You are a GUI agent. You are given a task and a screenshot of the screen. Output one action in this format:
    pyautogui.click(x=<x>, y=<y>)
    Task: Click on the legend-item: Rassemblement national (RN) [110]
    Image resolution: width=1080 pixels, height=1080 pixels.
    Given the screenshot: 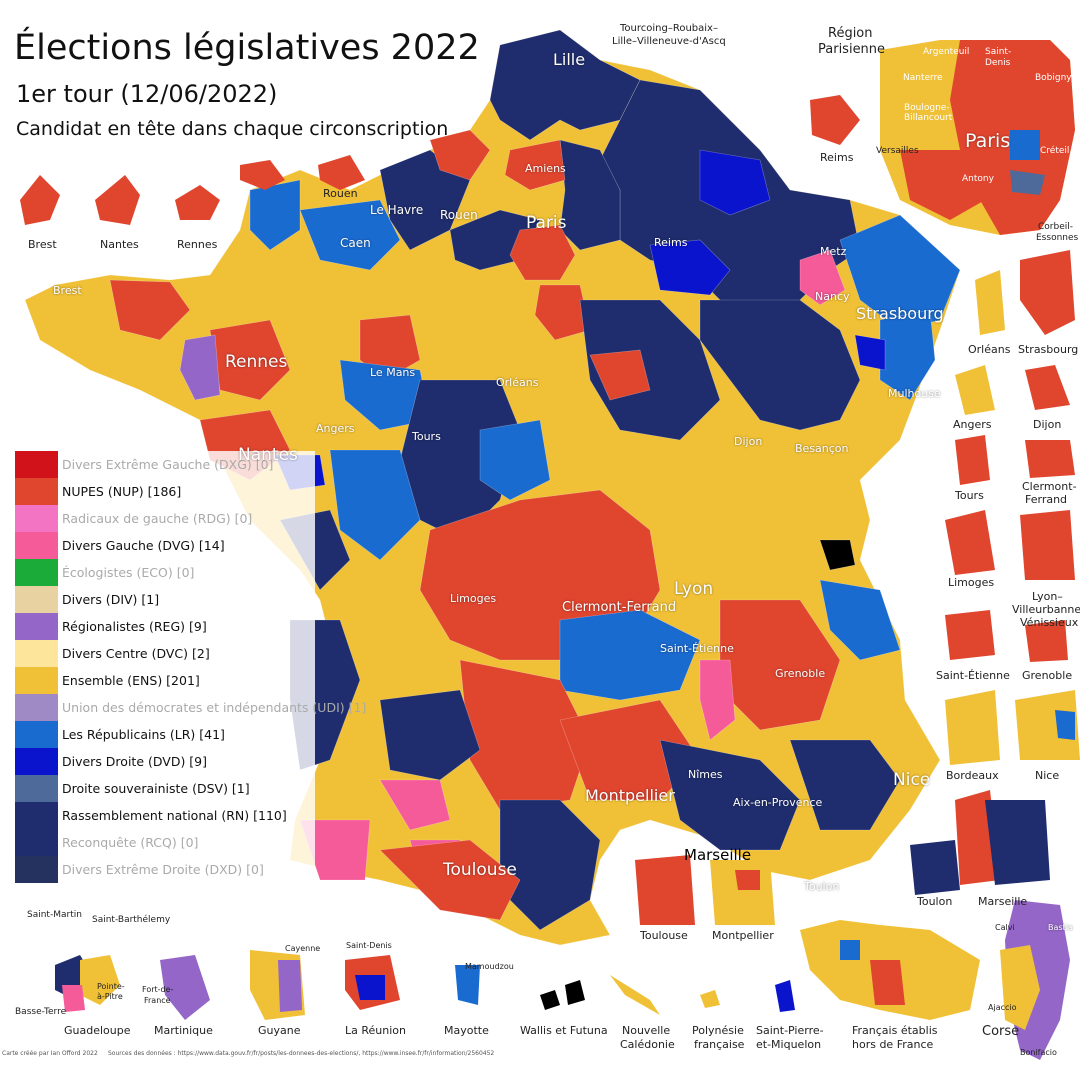 What is the action you would take?
    pyautogui.click(x=165, y=815)
    